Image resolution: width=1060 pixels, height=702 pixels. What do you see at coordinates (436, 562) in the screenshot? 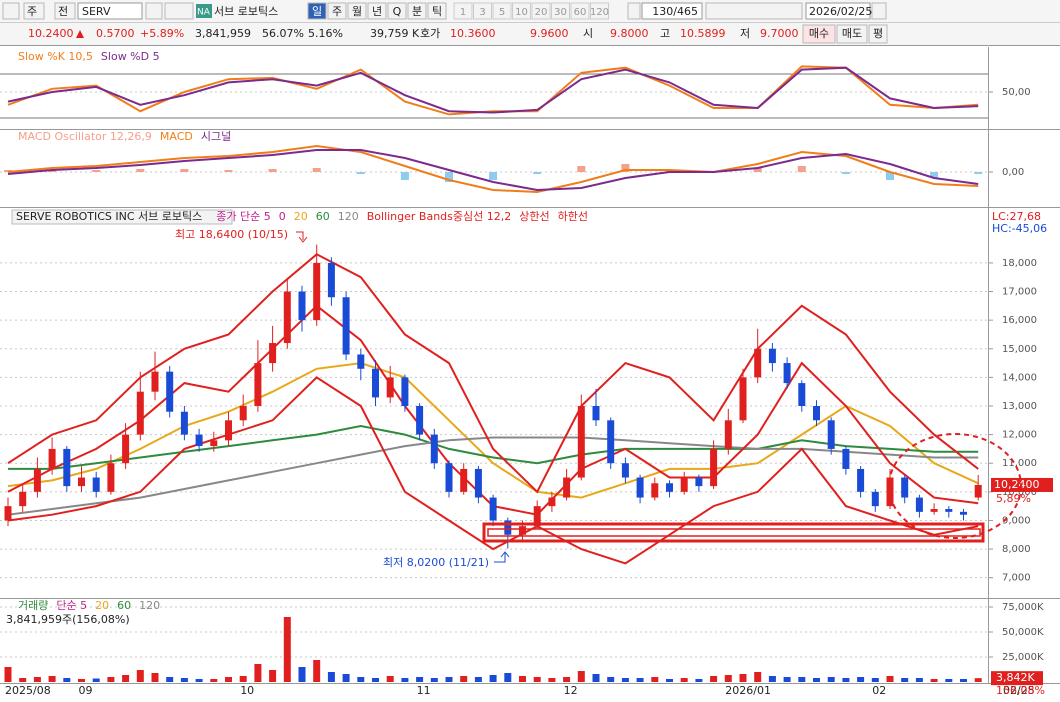
I see `low-annotation: 최저 8,0200 (11/21)` at bounding box center [436, 562].